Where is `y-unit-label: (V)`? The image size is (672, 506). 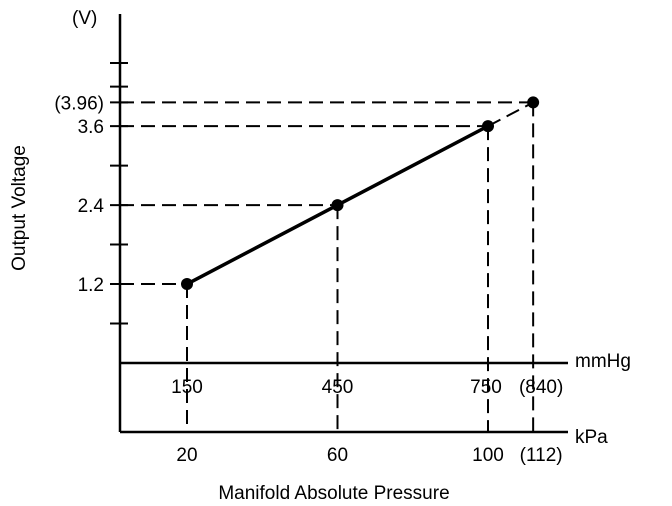
y-unit-label: (V) is located at coordinates (84, 18).